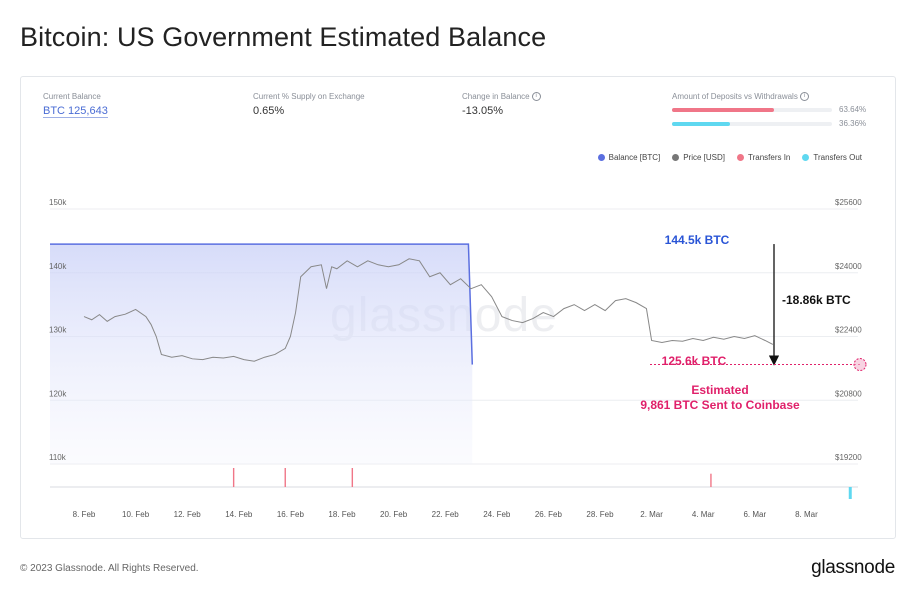 The width and height of the screenshot is (917, 597). What do you see at coordinates (58, 266) in the screenshot?
I see `left-axis-tick-label: 140k` at bounding box center [58, 266].